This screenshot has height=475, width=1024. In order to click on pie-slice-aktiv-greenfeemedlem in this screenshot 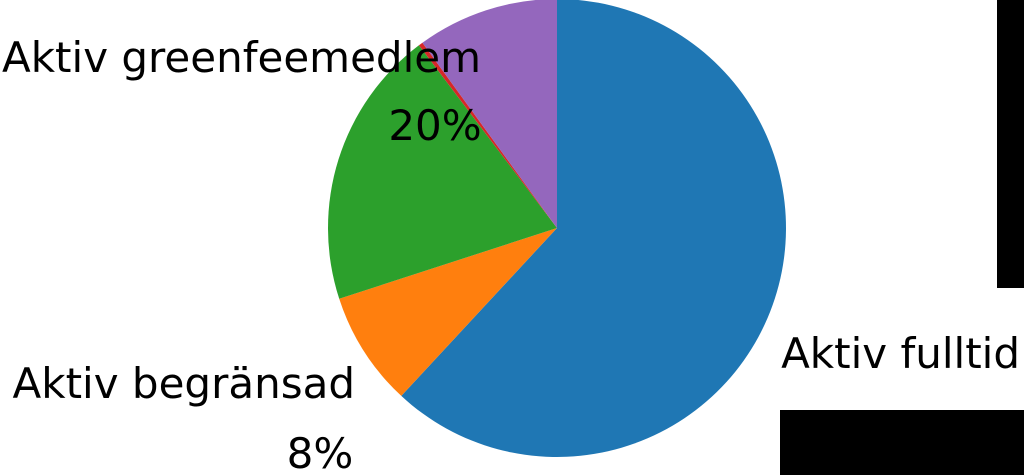, I will do `click(442, 172)`.